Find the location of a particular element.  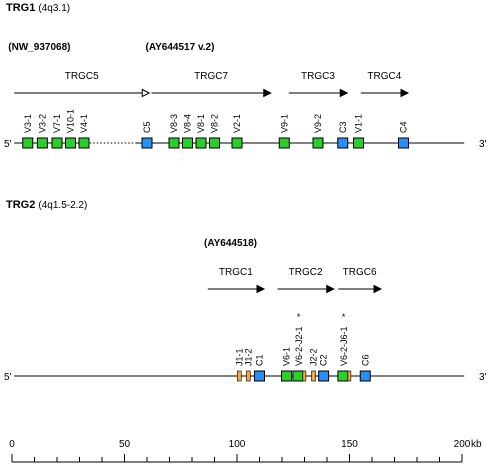

gene-label: V9-1 is located at coordinates (284, 123).